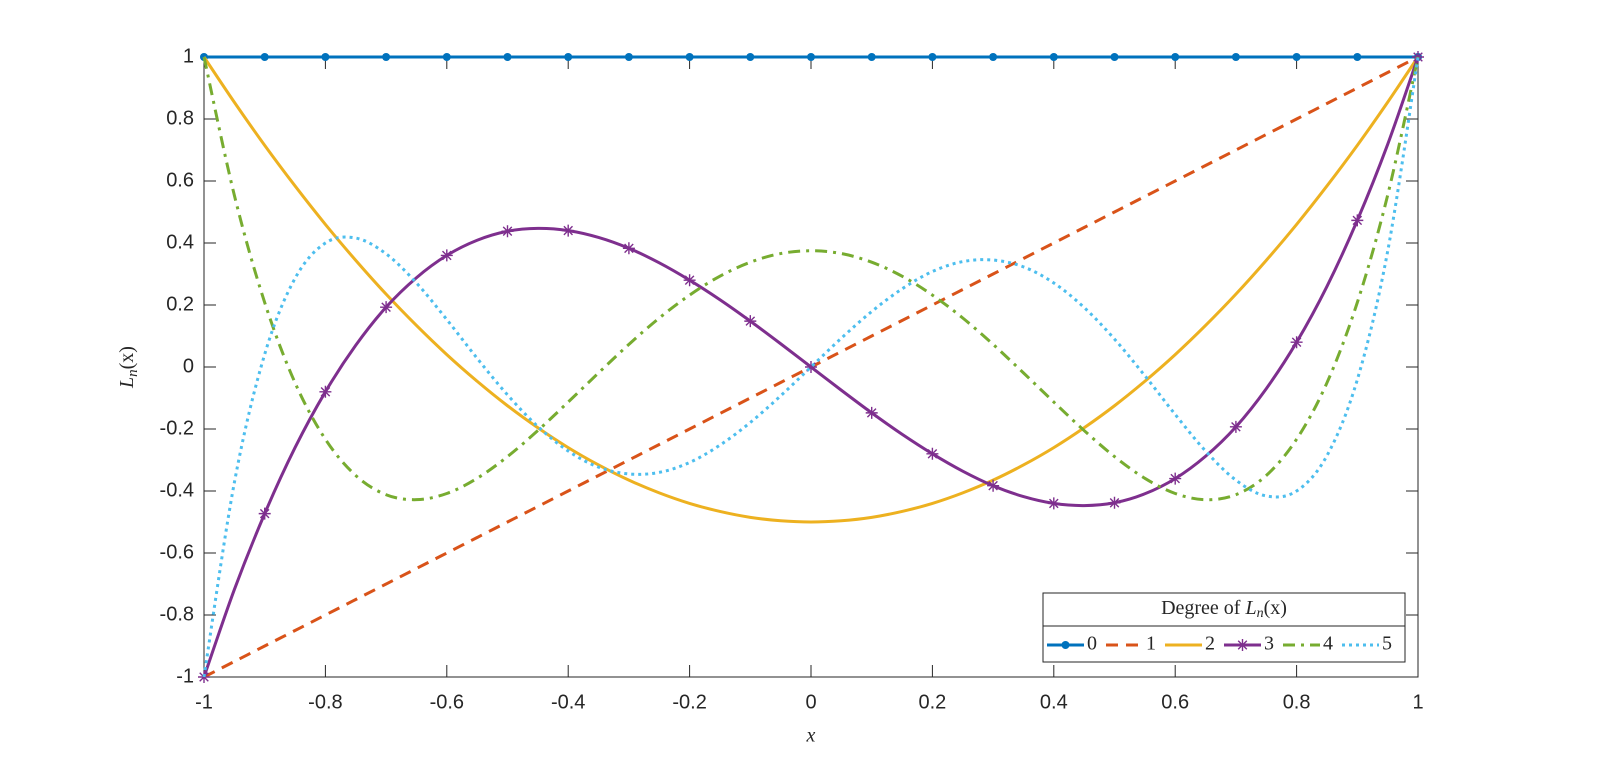 This screenshot has width=1600, height=776. What do you see at coordinates (180, 180) in the screenshot?
I see `y-tick-label: 0.6` at bounding box center [180, 180].